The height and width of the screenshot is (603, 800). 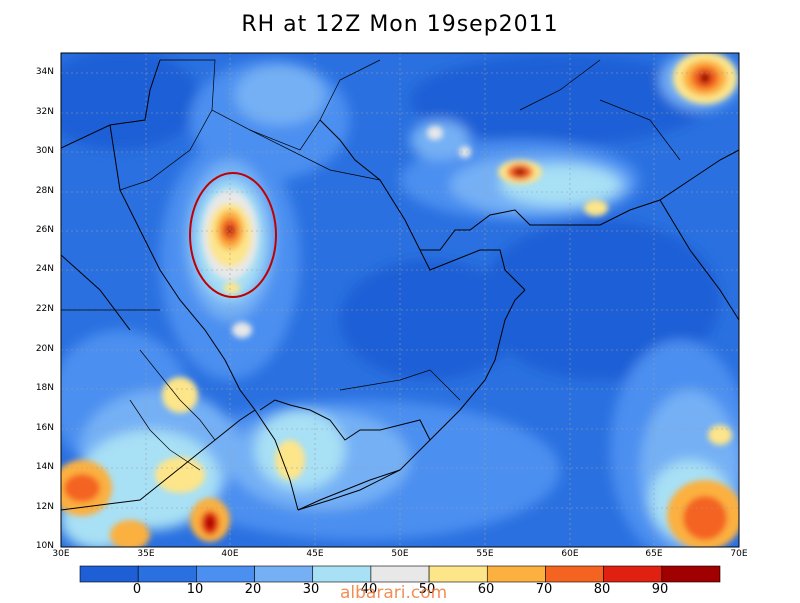 I want to click on colorbar, so click(x=400, y=574).